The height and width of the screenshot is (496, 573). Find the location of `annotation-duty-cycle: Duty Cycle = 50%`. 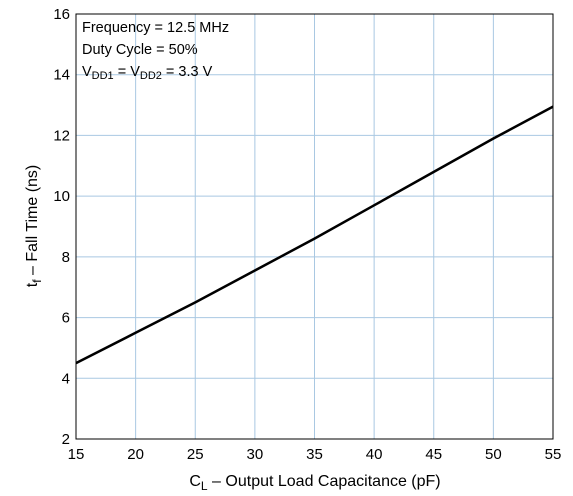

annotation-duty-cycle: Duty Cycle = 50% is located at coordinates (140, 50).